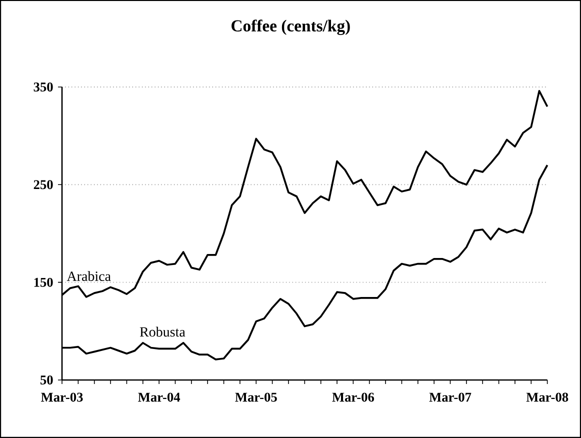  I want to click on x-tick-label: Mar-03, so click(62, 397).